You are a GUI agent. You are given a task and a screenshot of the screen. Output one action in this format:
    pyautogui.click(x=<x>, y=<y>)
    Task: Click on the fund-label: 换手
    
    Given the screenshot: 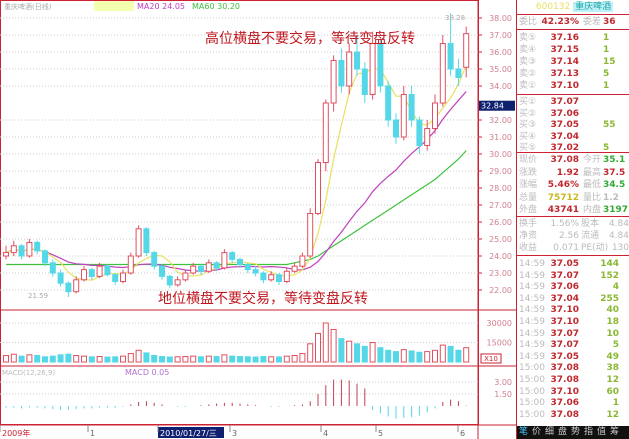 What is the action you would take?
    pyautogui.click(x=528, y=224)
    